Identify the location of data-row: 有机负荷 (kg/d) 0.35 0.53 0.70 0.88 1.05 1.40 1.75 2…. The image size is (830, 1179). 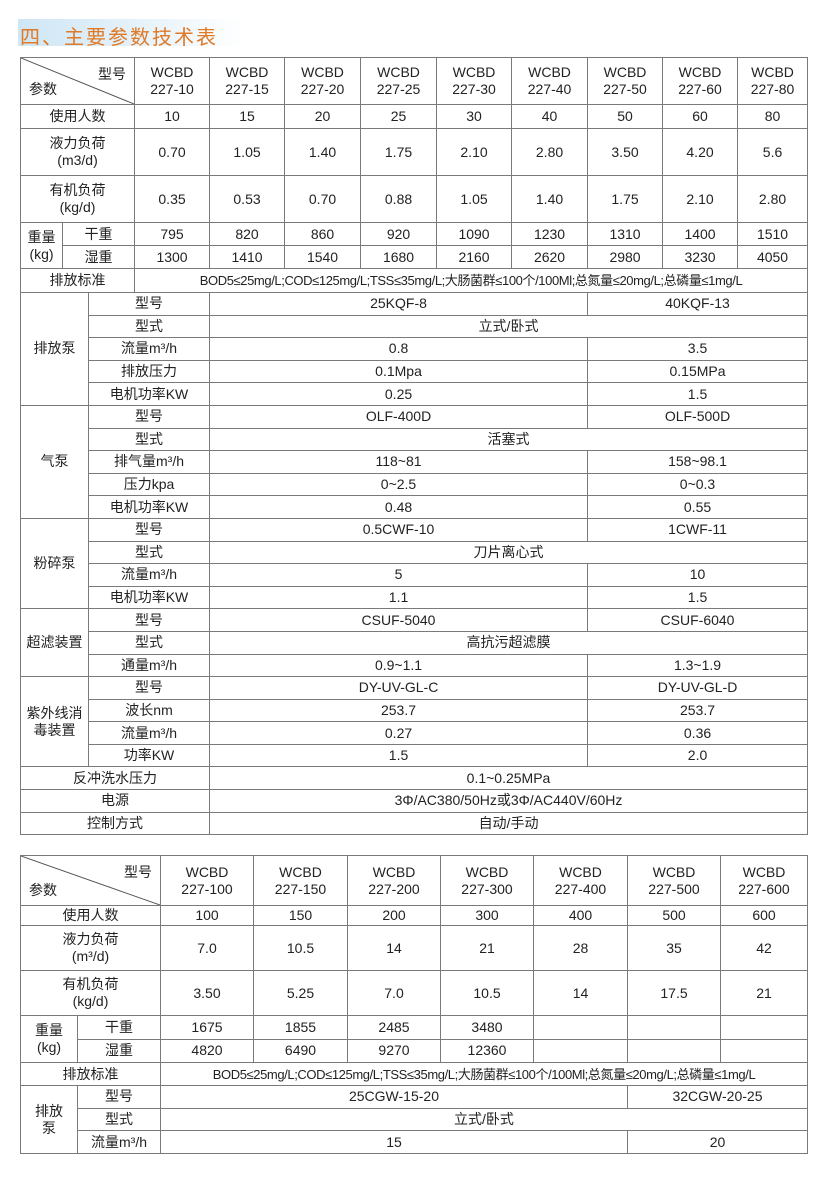
(414, 199).